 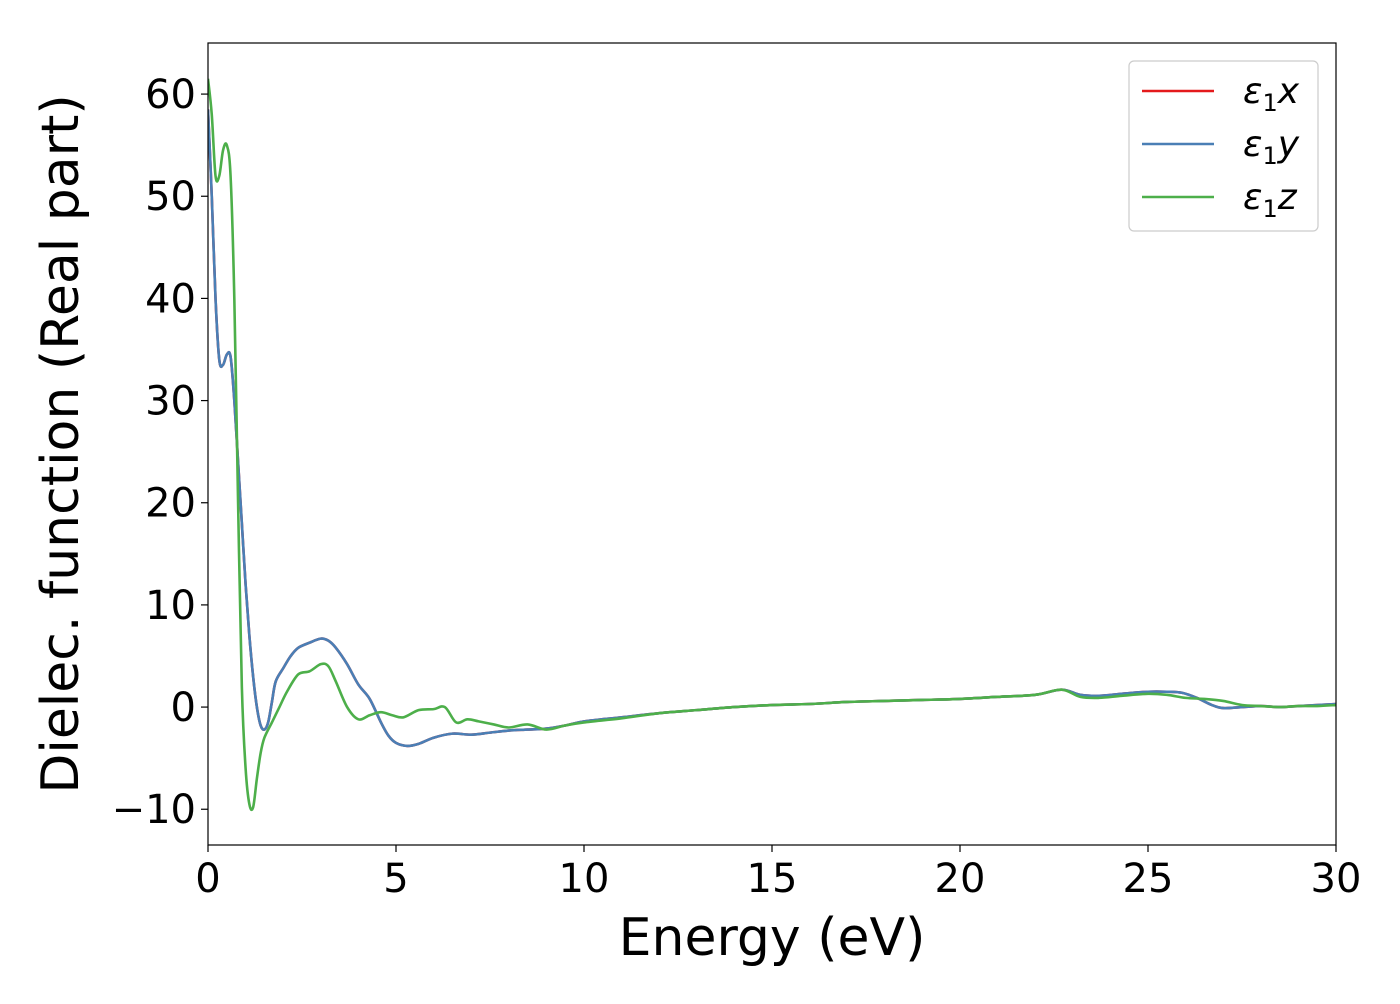 I want to click on y-axis-label: Dielec. function (Real part), so click(x=61, y=443).